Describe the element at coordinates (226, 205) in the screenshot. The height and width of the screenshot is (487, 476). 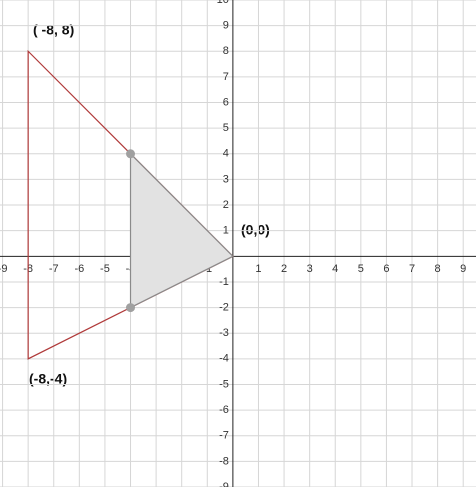
I see `y-tick-label: 2` at that location.